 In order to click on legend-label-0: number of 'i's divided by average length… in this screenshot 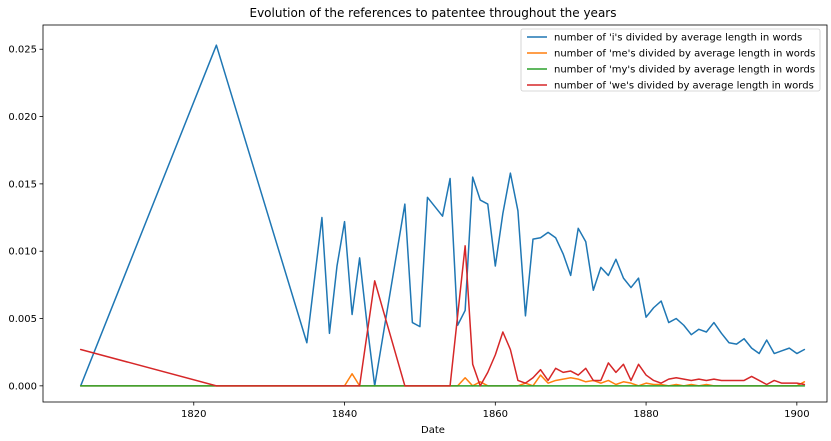, I will do `click(678, 38)`.